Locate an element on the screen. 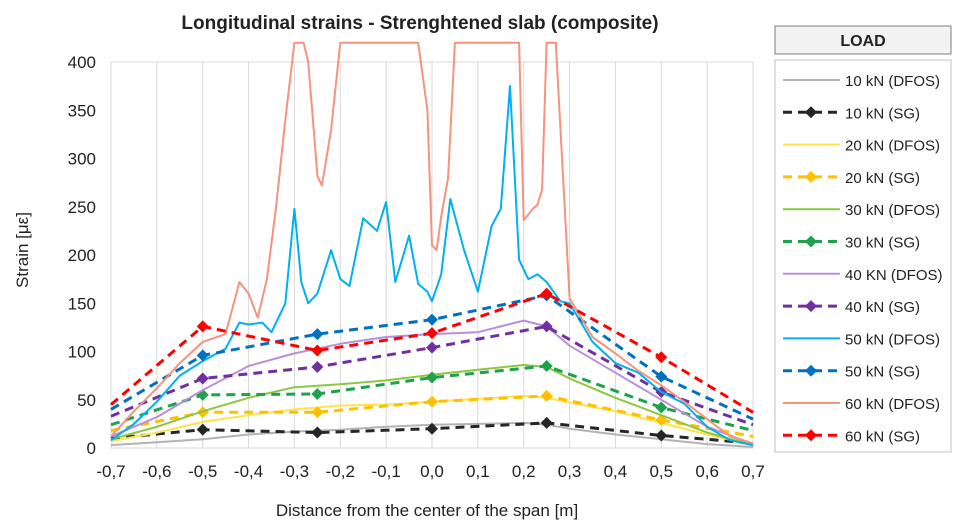  legend-box is located at coordinates (863, 256).